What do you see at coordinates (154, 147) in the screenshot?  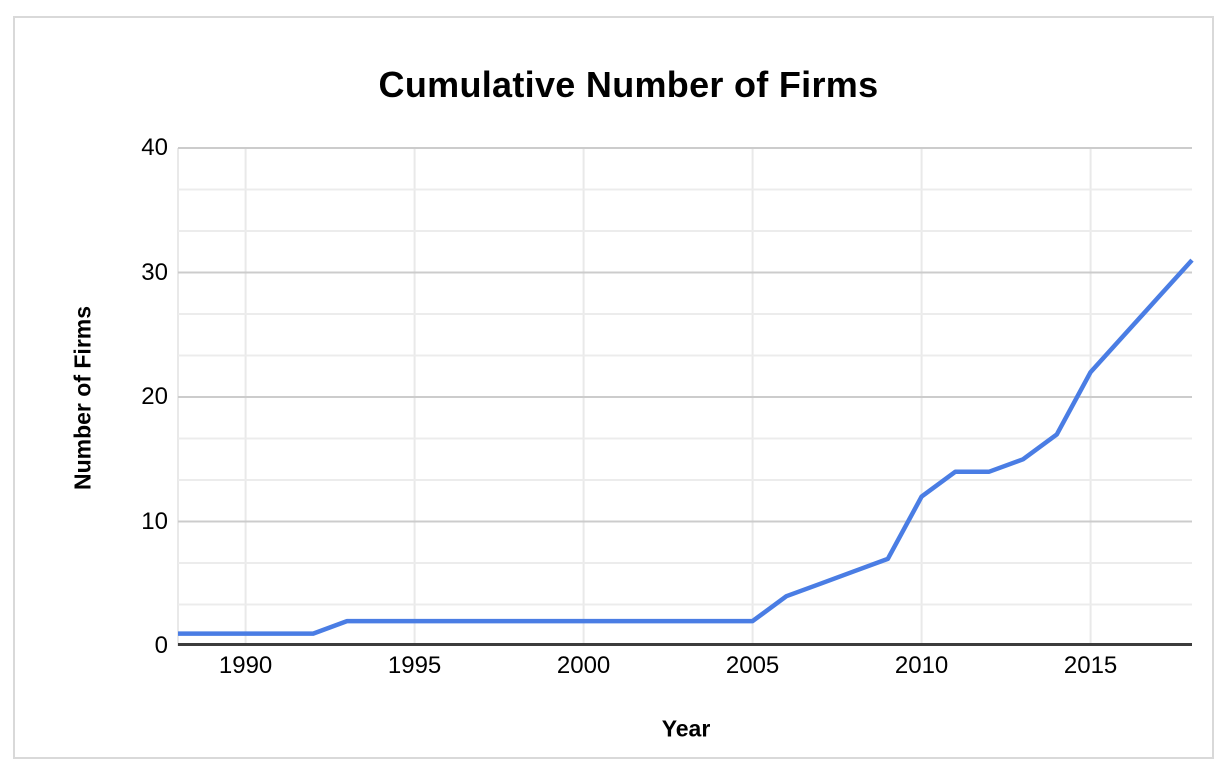 I see `y-tick-label: 40` at bounding box center [154, 147].